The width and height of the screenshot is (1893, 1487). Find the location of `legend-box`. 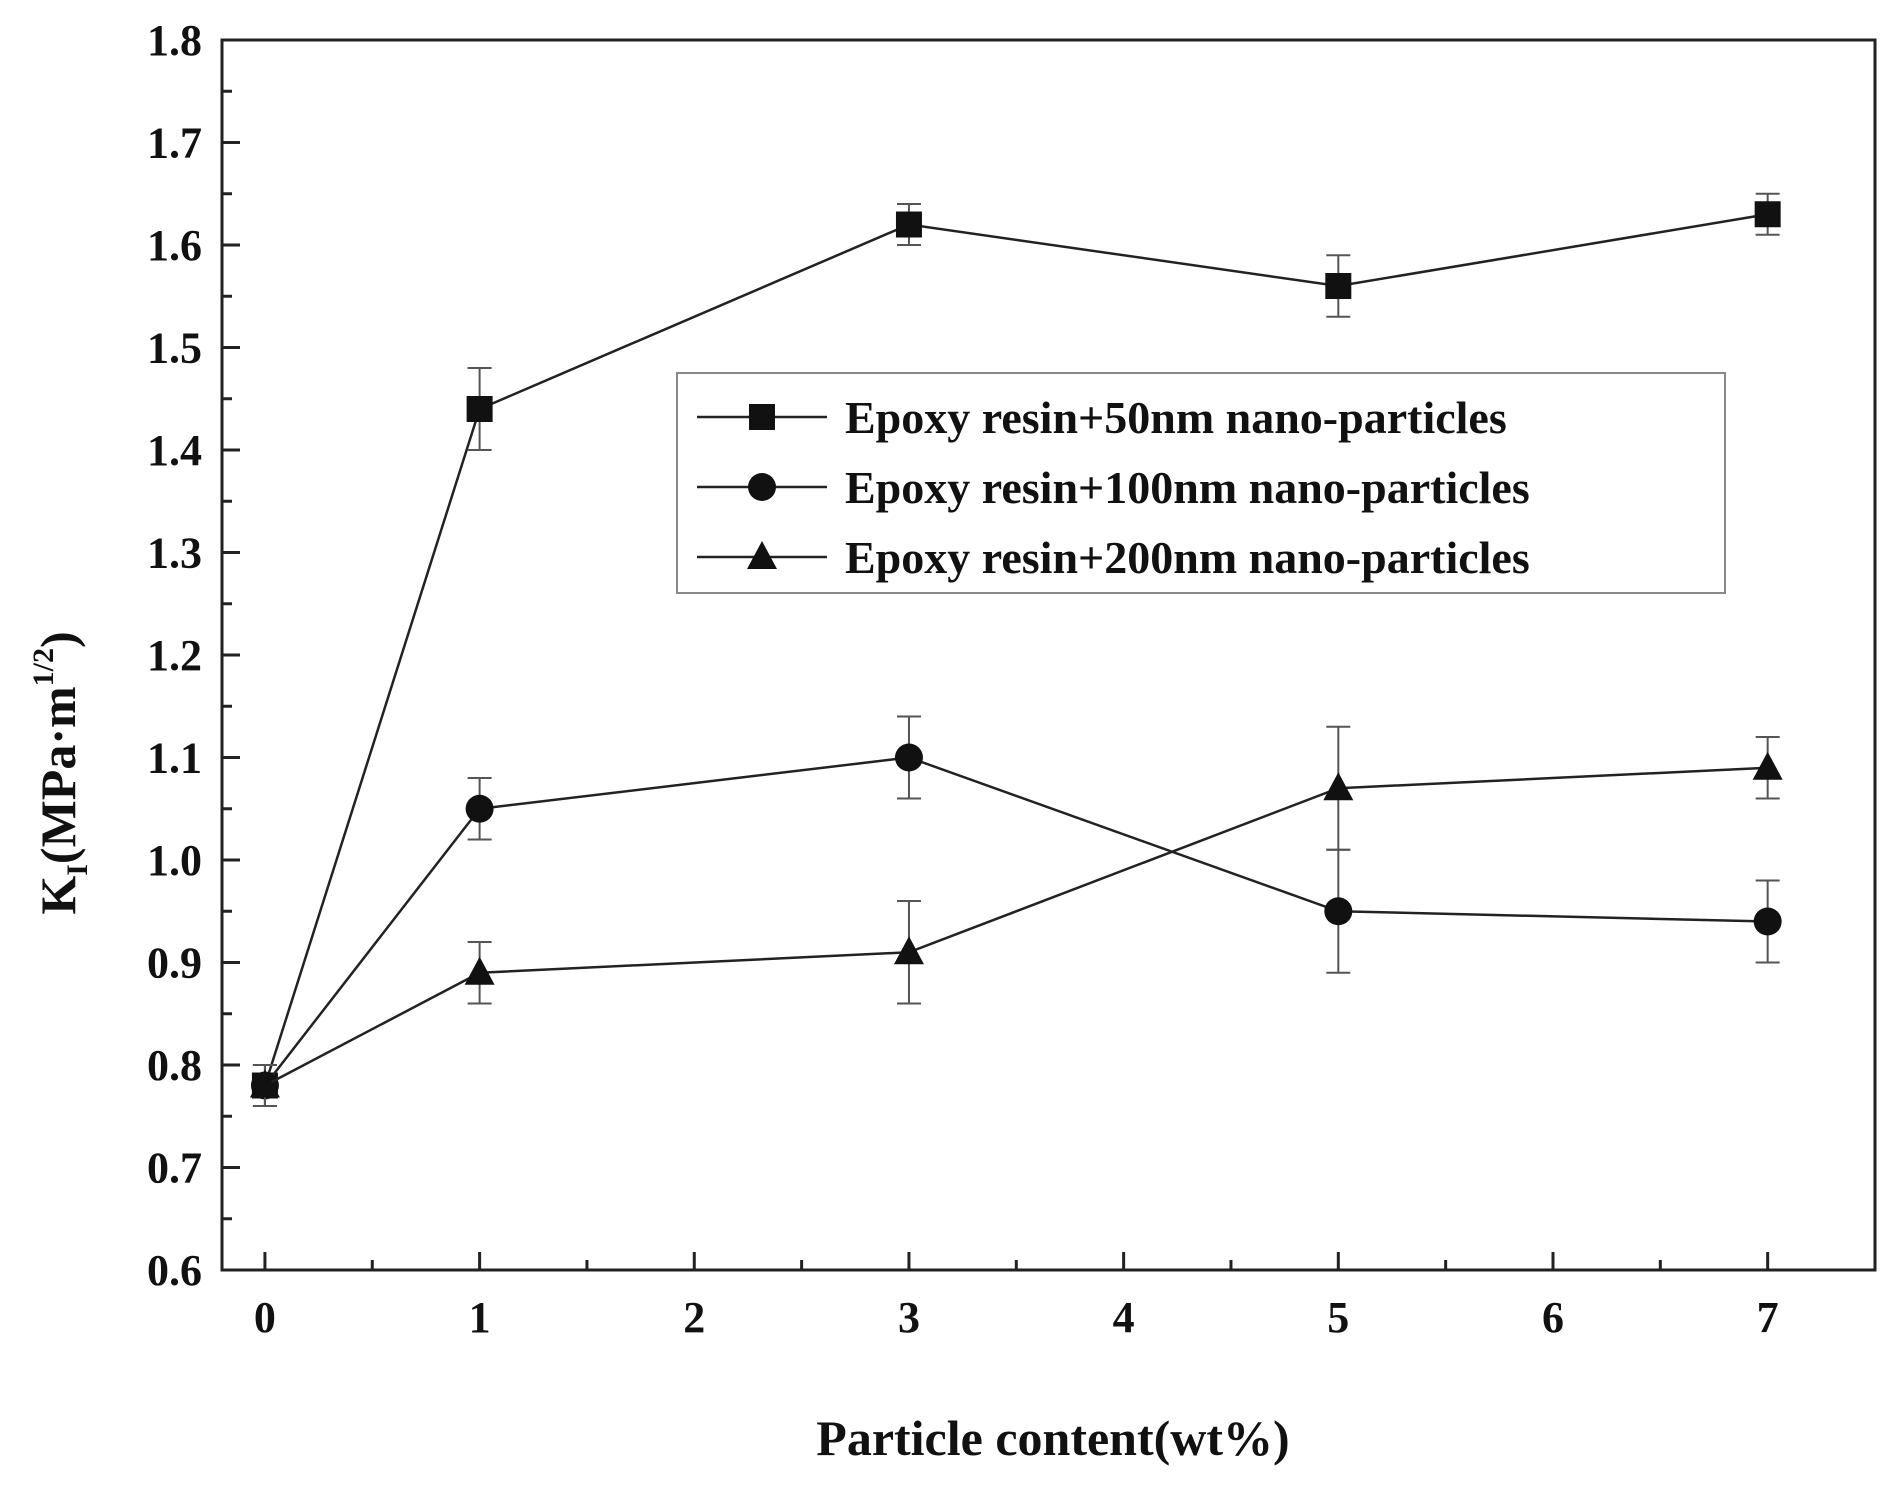

legend-box is located at coordinates (1201, 483).